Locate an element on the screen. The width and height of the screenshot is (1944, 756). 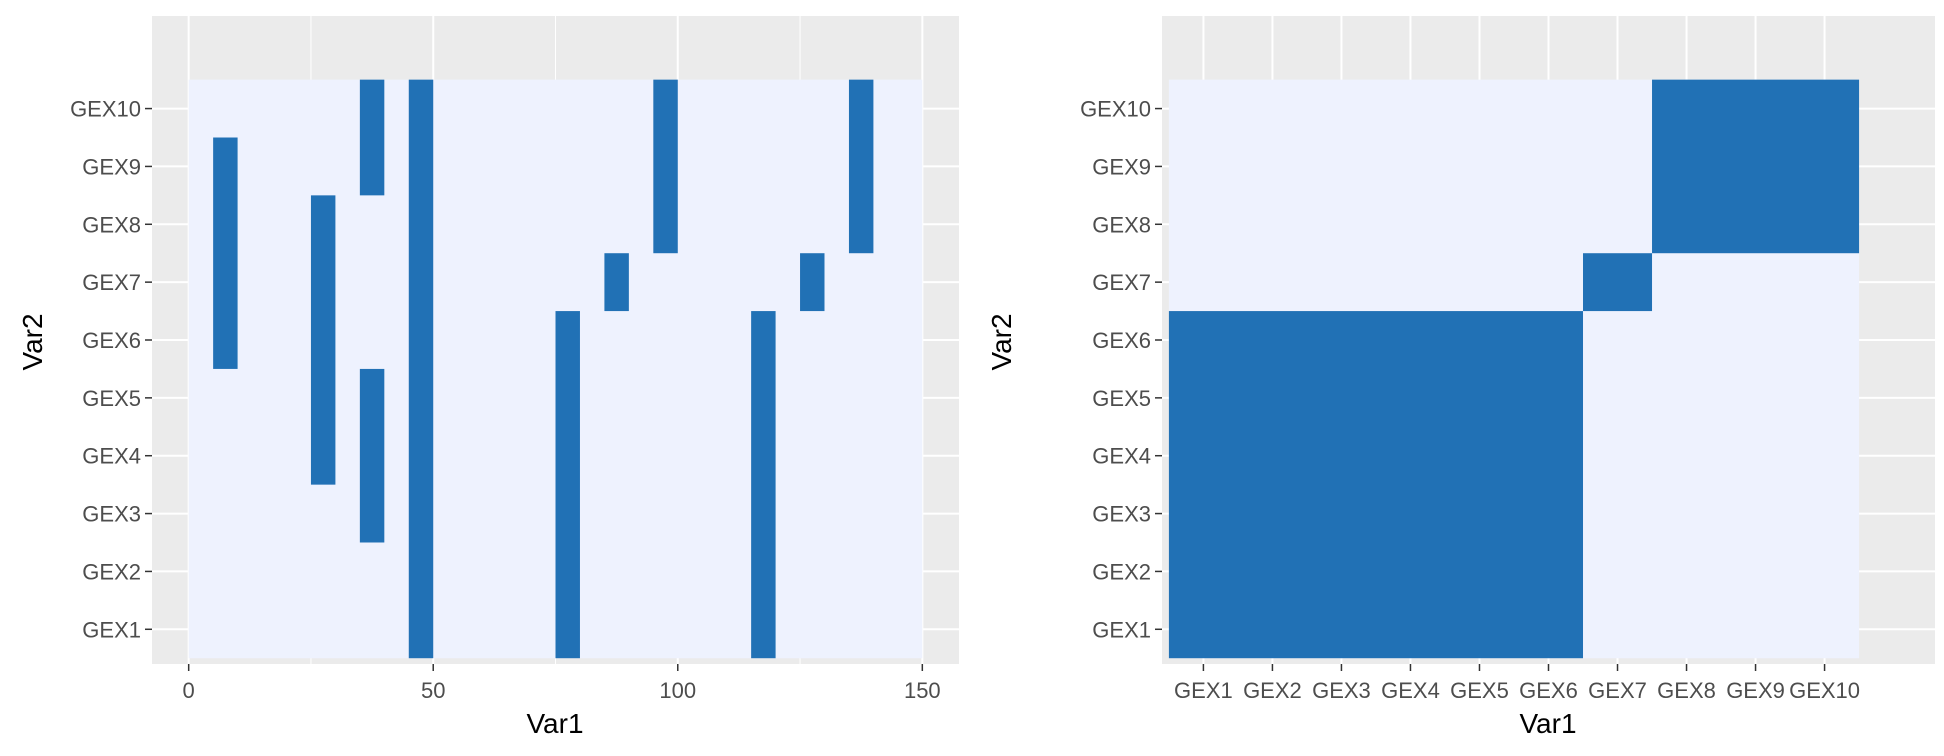
left-x-tick-label: 50 is located at coordinates (433, 690).